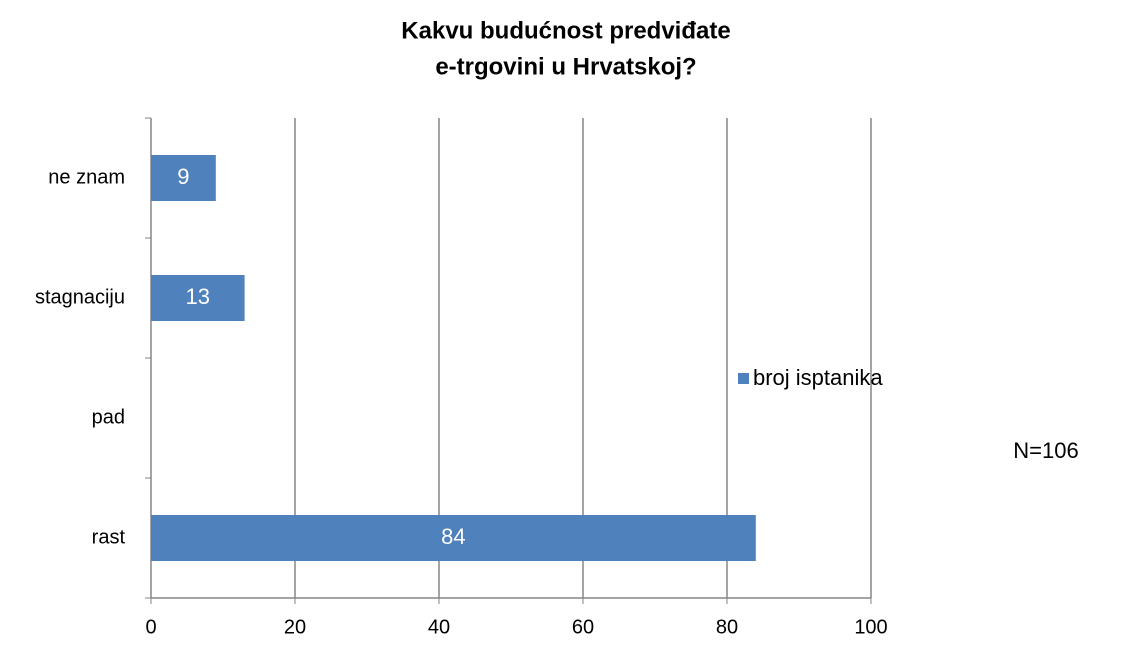 The height and width of the screenshot is (645, 1121). What do you see at coordinates (565, 30) in the screenshot?
I see `chart-title: Kakvu budućnost predviđate` at bounding box center [565, 30].